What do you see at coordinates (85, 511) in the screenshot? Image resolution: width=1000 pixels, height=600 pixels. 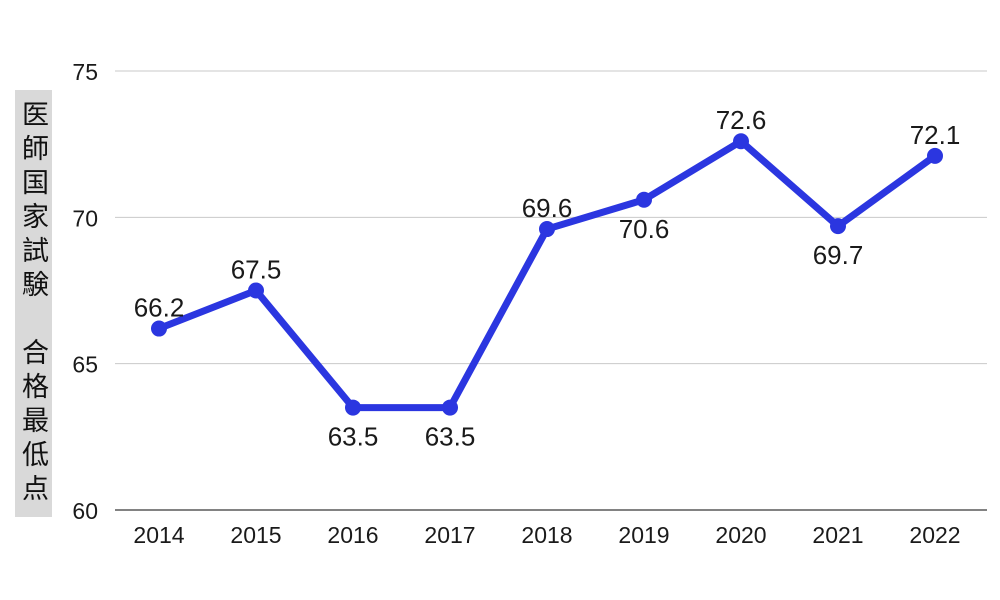 I see `y-tick-label: 60` at bounding box center [85, 511].